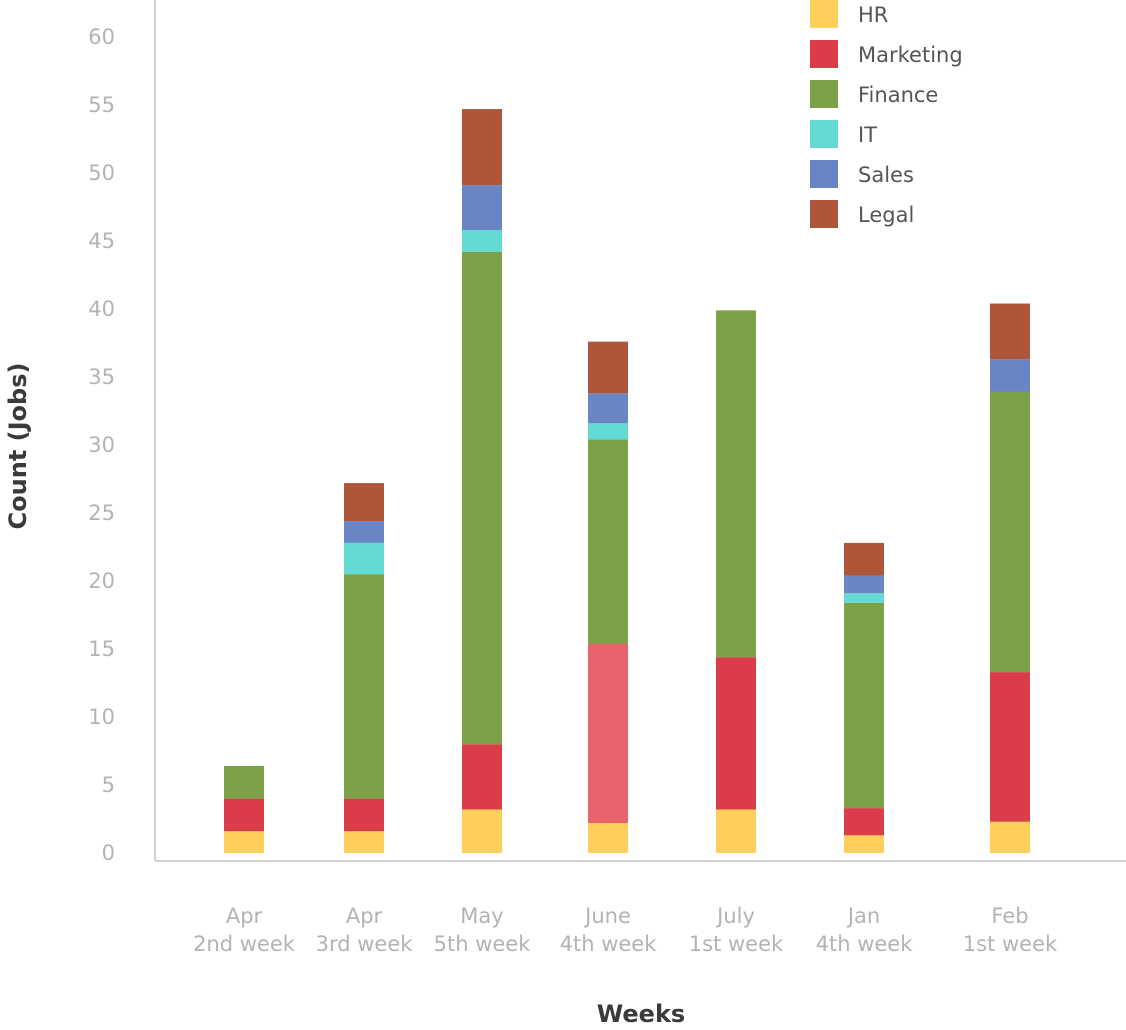 The height and width of the screenshot is (1030, 1126). What do you see at coordinates (898, 95) in the screenshot?
I see `legend-label: Finance` at bounding box center [898, 95].